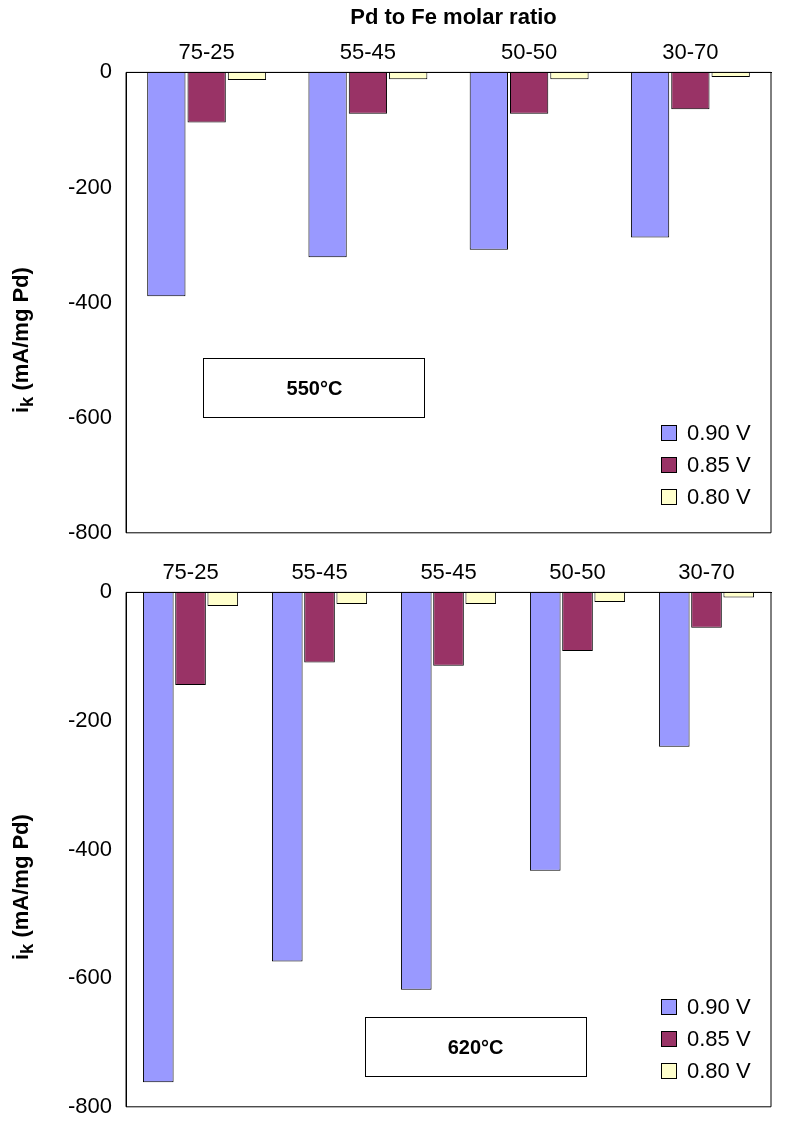  Describe the element at coordinates (314, 387) in the screenshot. I see `framed-label-box: 550°C` at that location.